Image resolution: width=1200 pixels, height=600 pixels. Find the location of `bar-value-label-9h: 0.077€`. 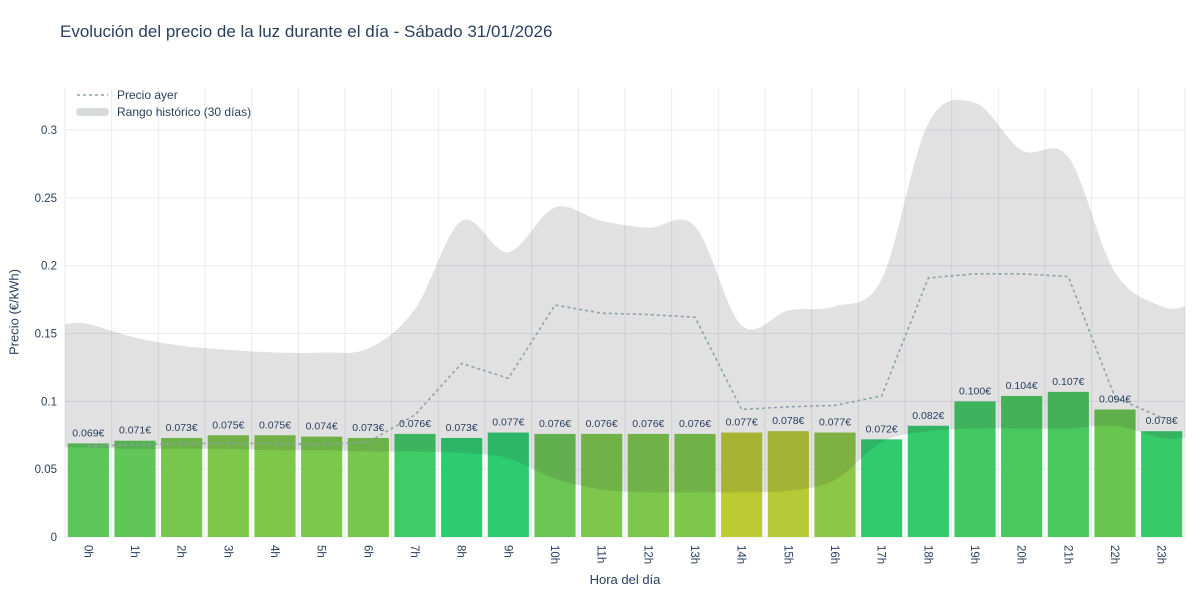

bar-value-label-9h: 0.077€ is located at coordinates (508, 423).